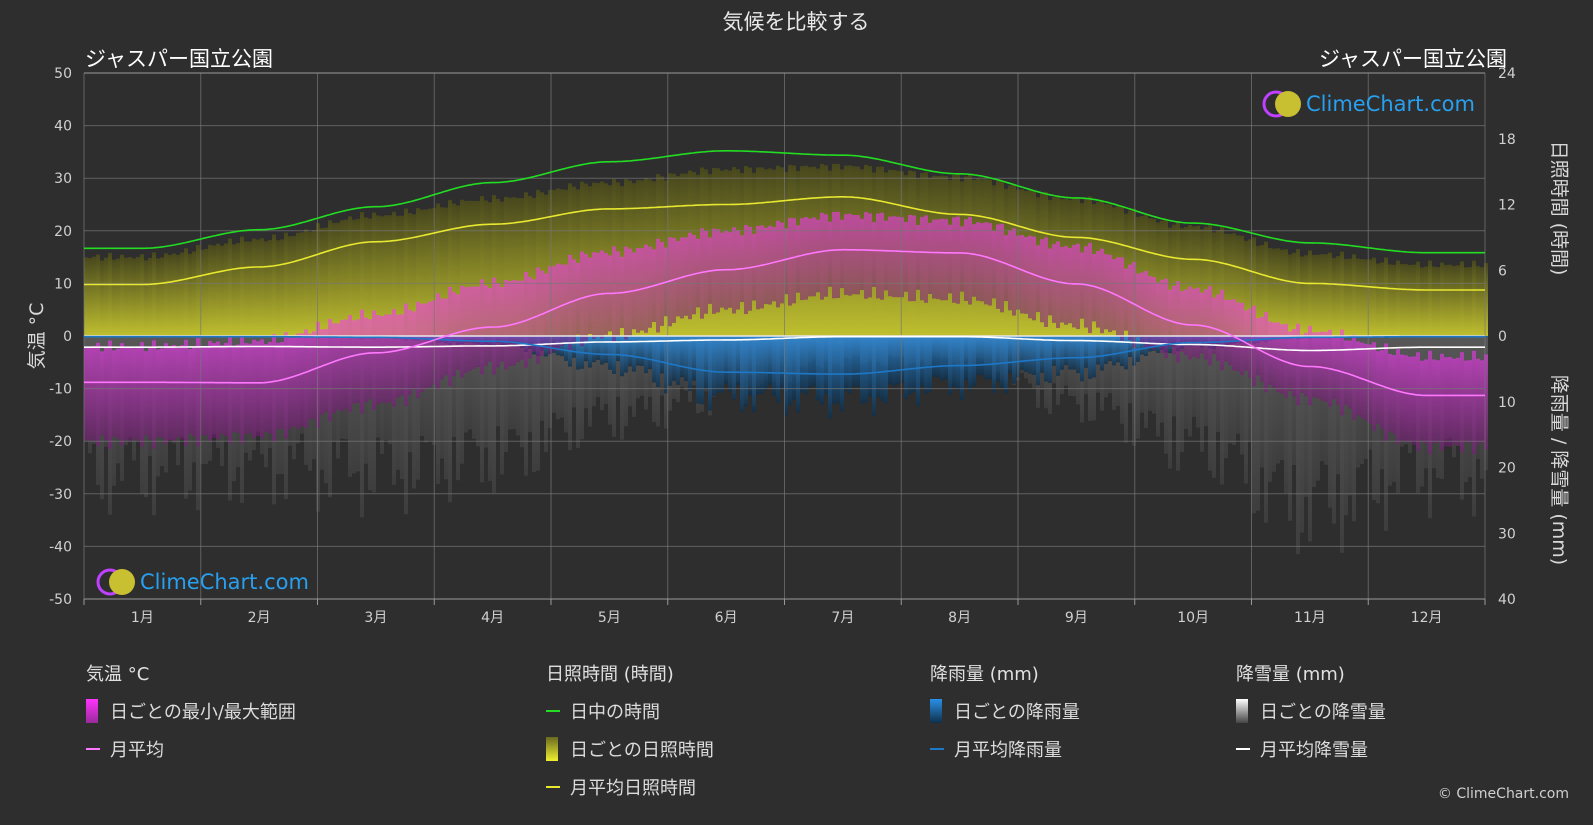 This screenshot has width=1593, height=825. What do you see at coordinates (630, 711) in the screenshot?
I see `legend-item: 日中の時間` at bounding box center [630, 711].